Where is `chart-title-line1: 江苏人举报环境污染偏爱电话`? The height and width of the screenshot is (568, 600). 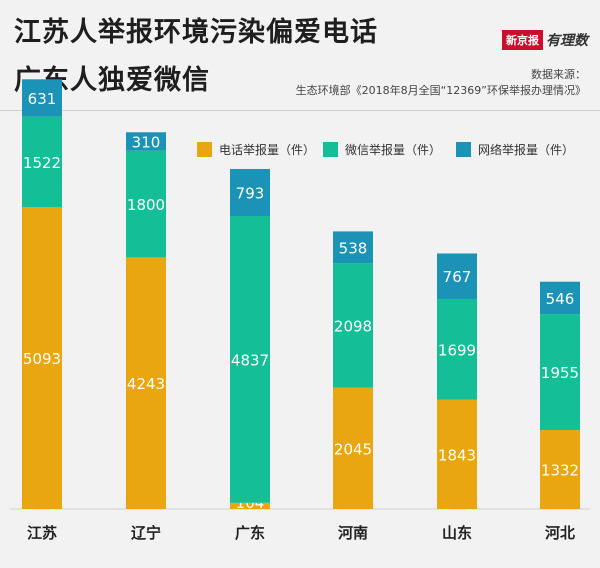 chart-title-line1: 江苏人举报环境污染偏爱电话 is located at coordinates (196, 32).